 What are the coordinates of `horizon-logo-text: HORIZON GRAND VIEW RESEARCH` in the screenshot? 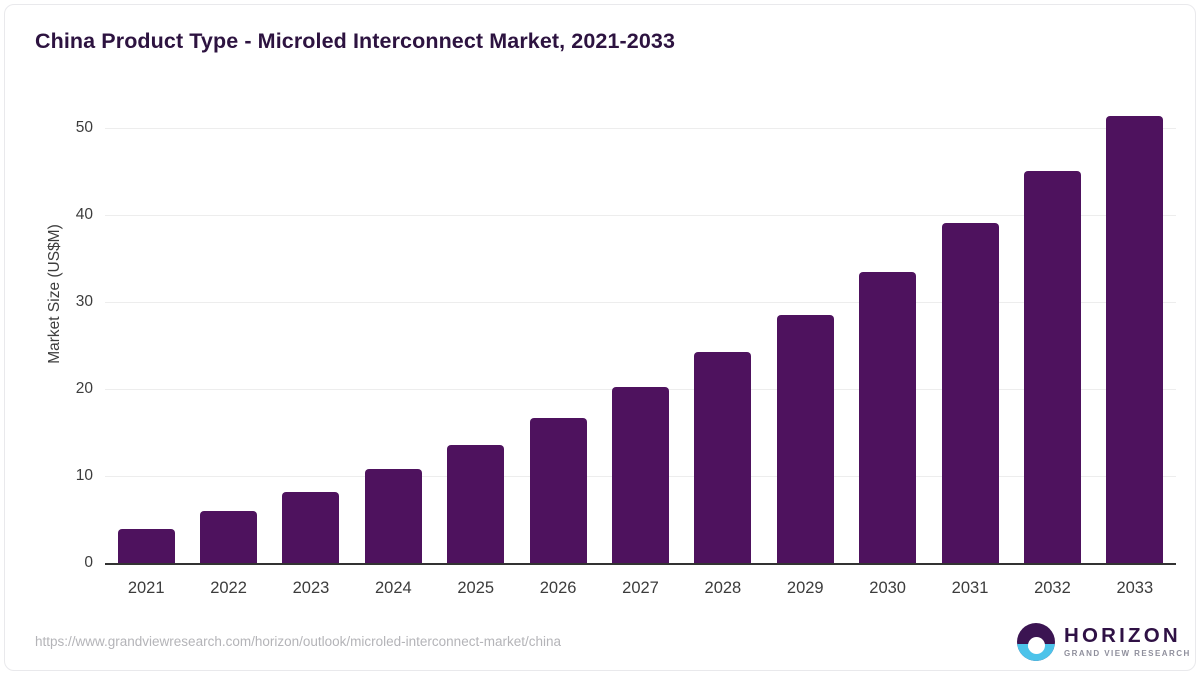 It's located at (1127, 642).